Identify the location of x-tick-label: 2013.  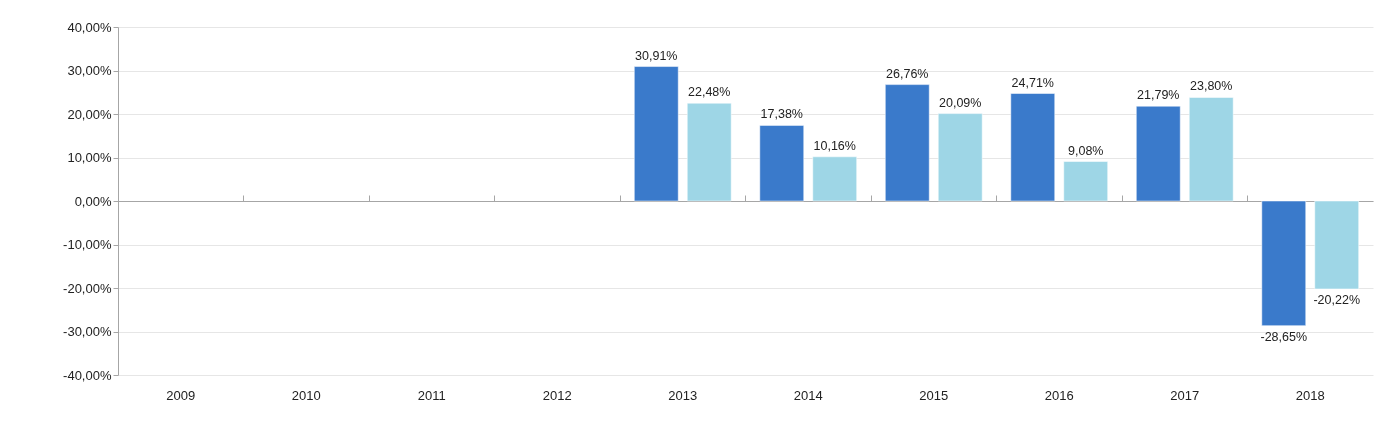
(683, 395).